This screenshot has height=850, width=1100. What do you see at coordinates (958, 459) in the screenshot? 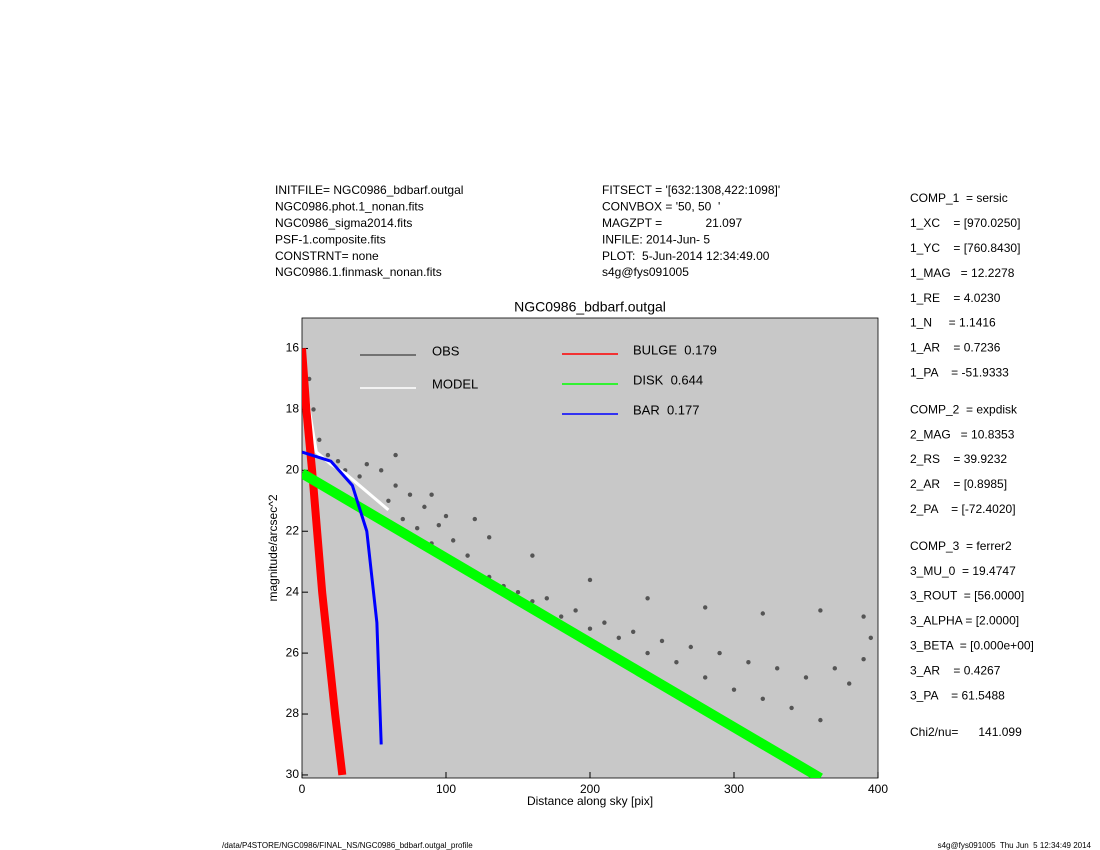
I see `parameter: 2_RS = 39.9232` at bounding box center [958, 459].